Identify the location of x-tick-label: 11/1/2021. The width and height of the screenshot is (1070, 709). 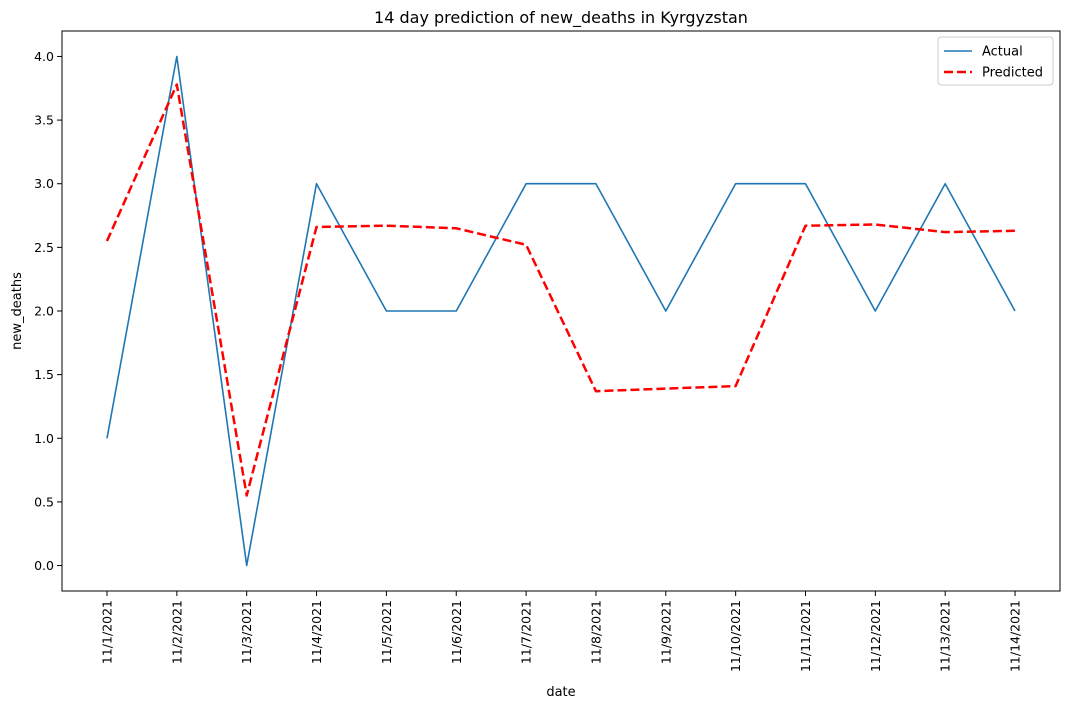
(107, 632).